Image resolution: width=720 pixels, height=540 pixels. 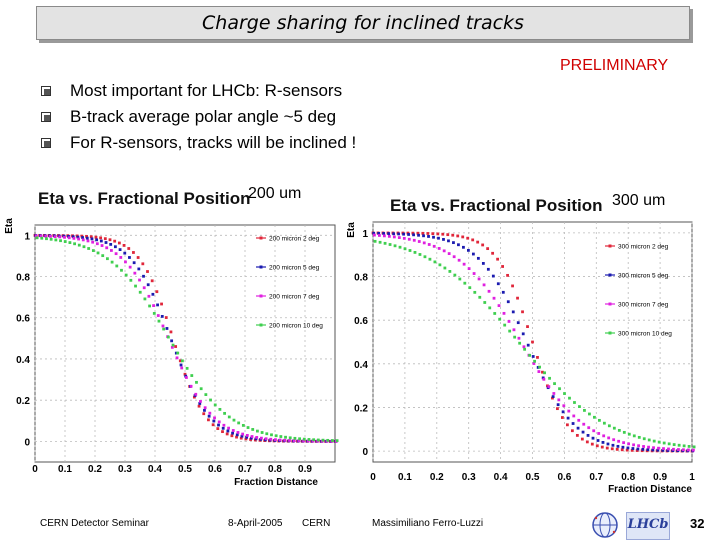 I want to click on pitch-label-300: 300 um, so click(x=639, y=200).